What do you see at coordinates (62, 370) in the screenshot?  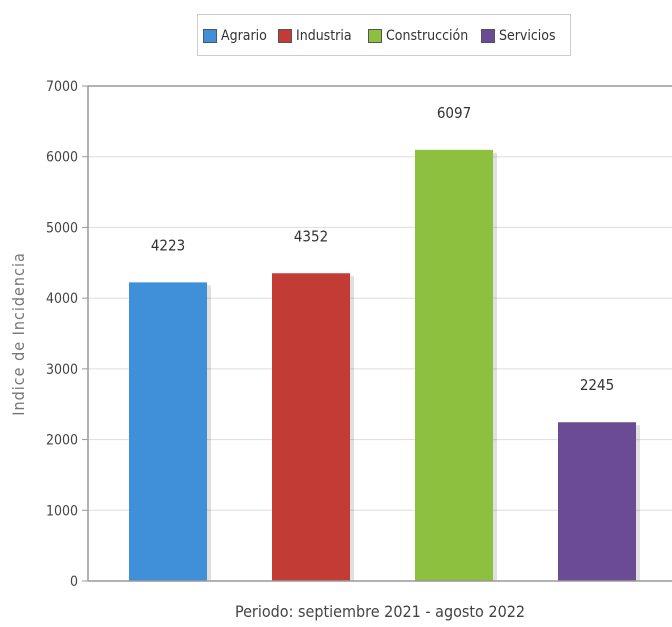 I see `y-tick-label: 3000` at bounding box center [62, 370].